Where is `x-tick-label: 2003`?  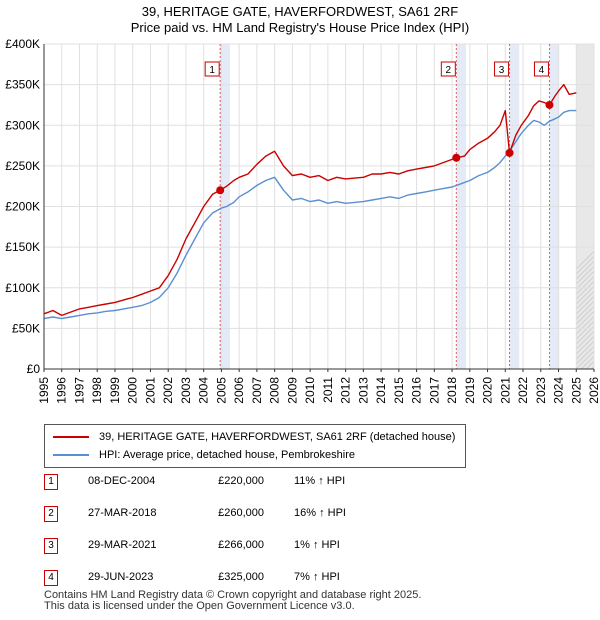 x-tick-label: 2003 is located at coordinates (186, 390).